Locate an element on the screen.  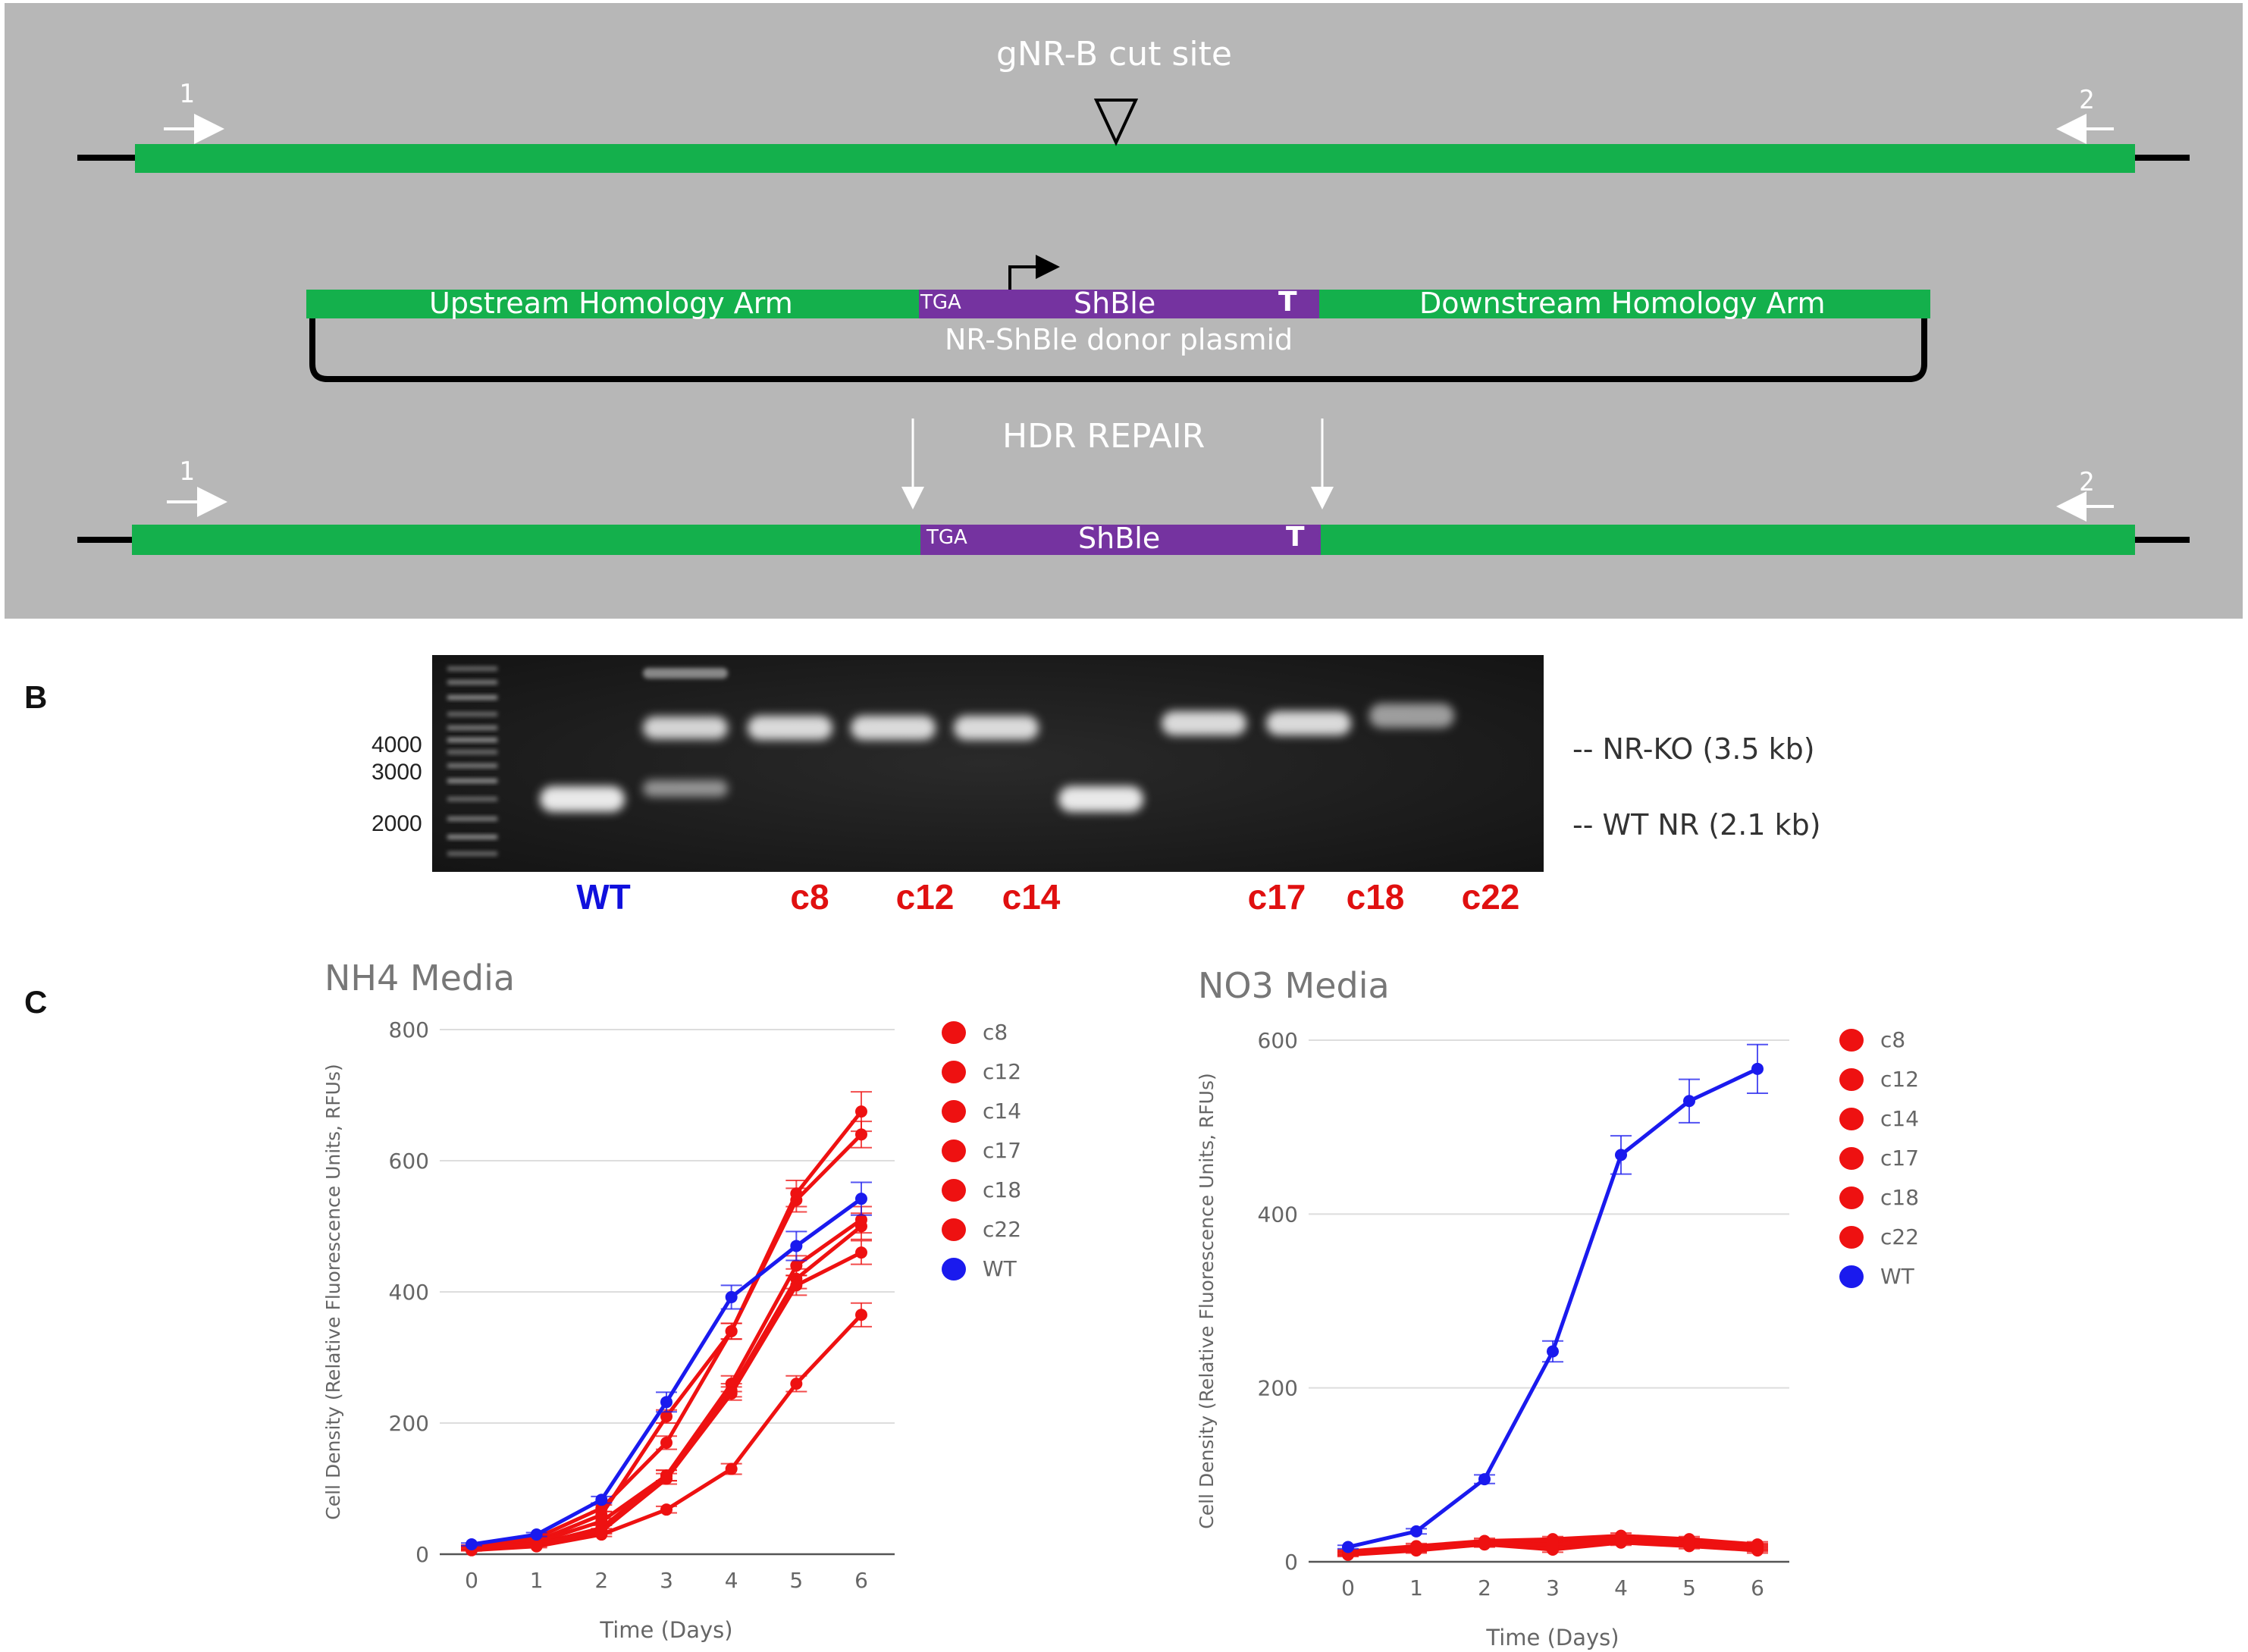
y-tick-label: 600 is located at coordinates (409, 1161).